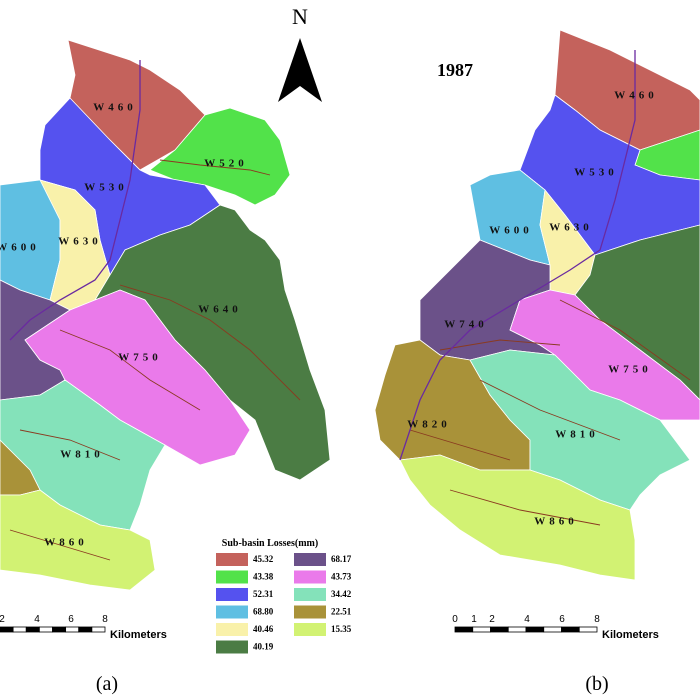 This screenshot has height=700, width=700. Describe the element at coordinates (300, 70) in the screenshot. I see `north-arrow` at that location.